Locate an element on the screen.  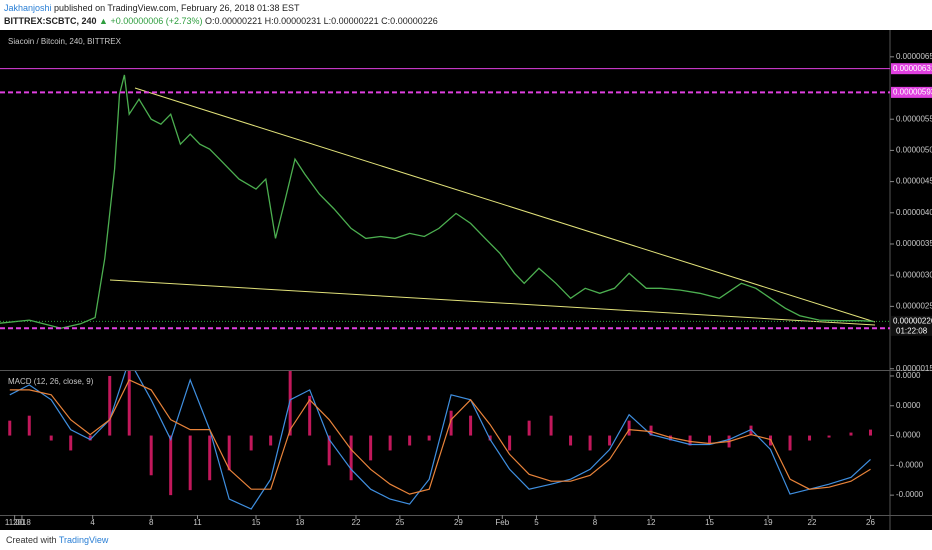
x-tick-label: 11:00 is located at coordinates (15, 522).